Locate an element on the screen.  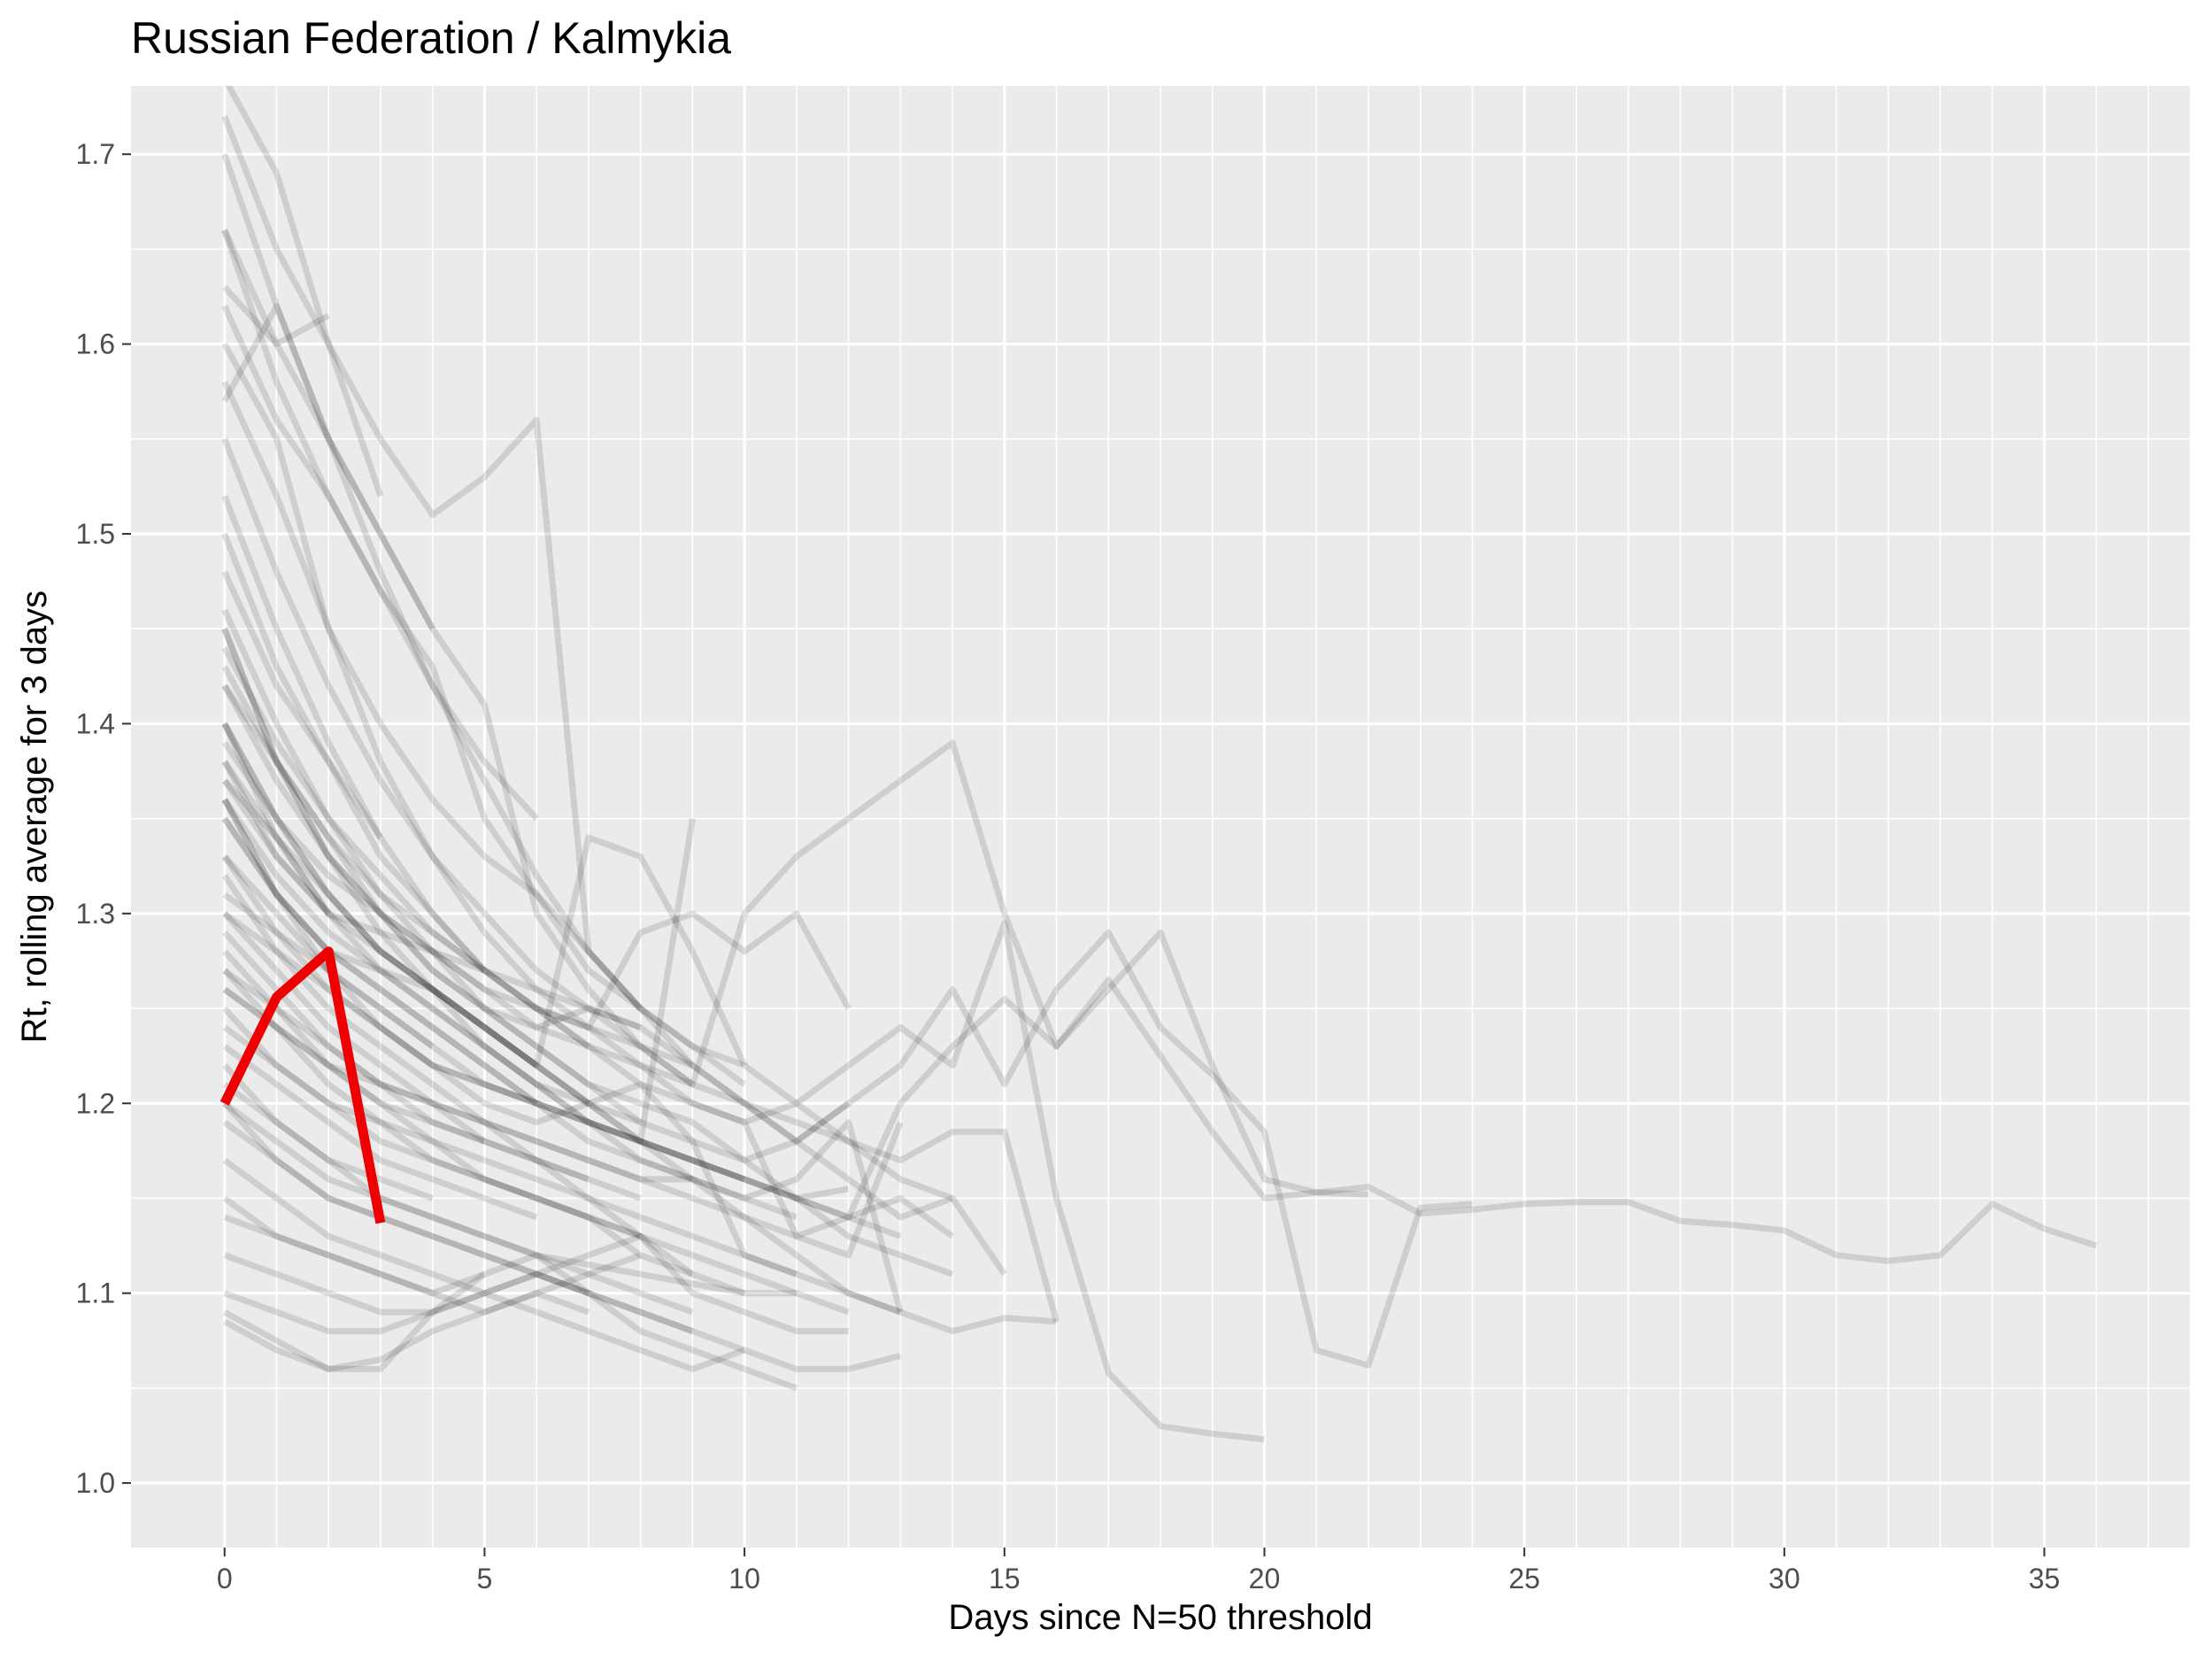
x-axis-title: Days since N=50 threshold is located at coordinates (1160, 1617).